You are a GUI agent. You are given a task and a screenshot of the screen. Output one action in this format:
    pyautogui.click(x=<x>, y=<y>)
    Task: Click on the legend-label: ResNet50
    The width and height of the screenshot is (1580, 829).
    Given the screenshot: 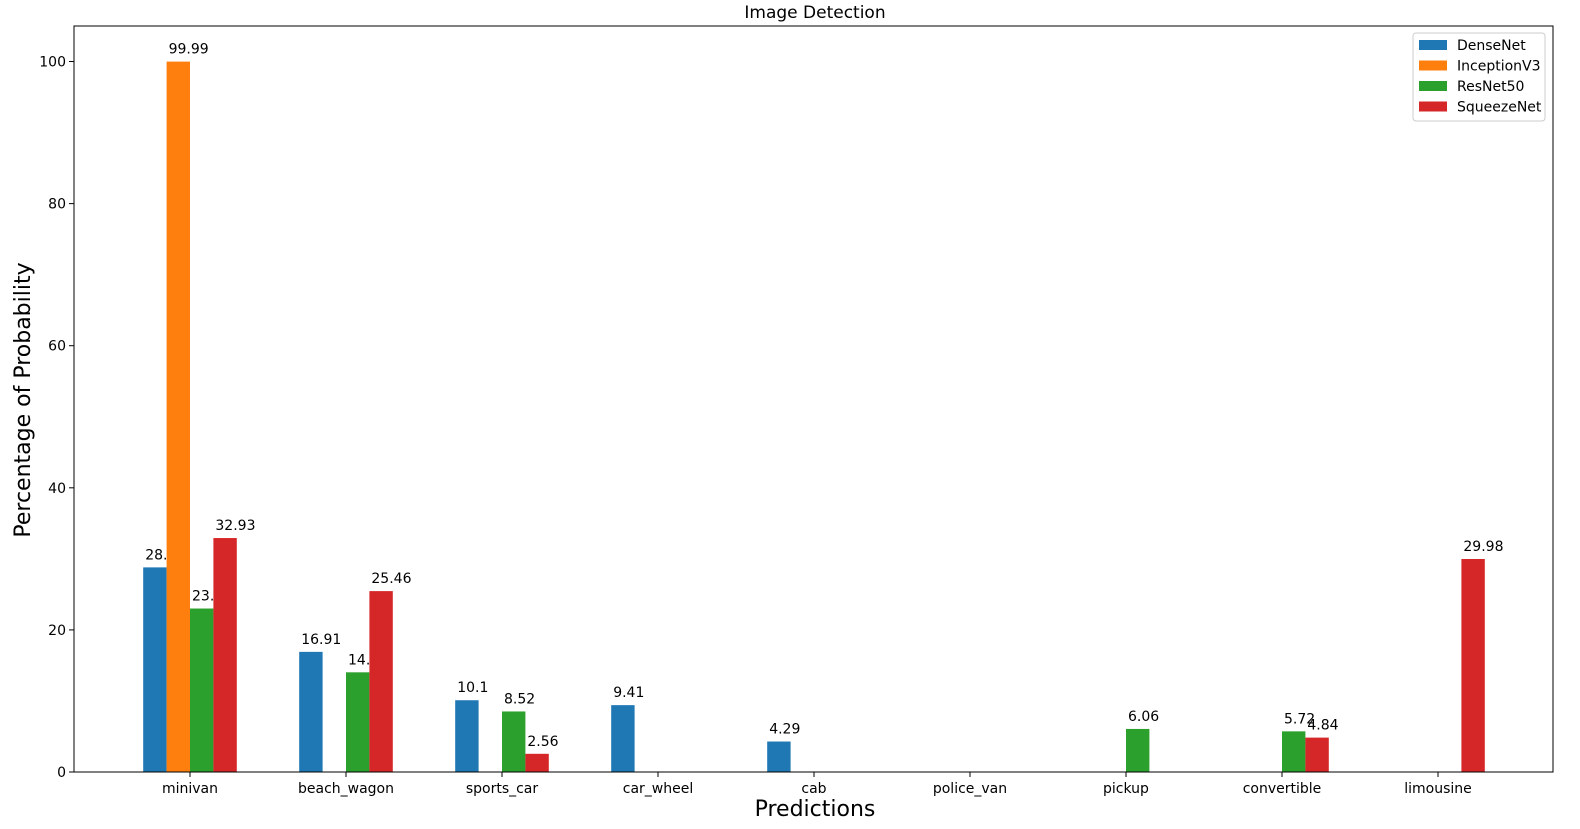 What is the action you would take?
    pyautogui.click(x=1490, y=87)
    